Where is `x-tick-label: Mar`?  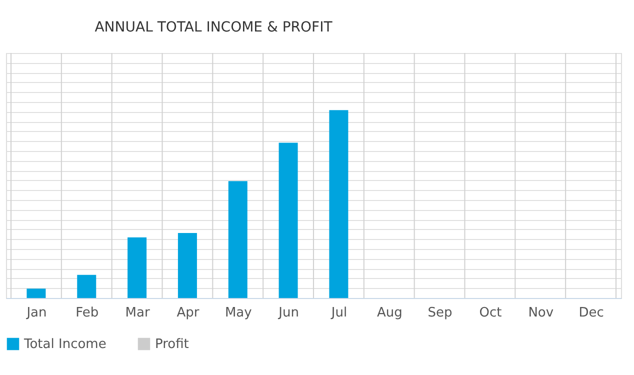
x-tick-label: Mar is located at coordinates (137, 313).